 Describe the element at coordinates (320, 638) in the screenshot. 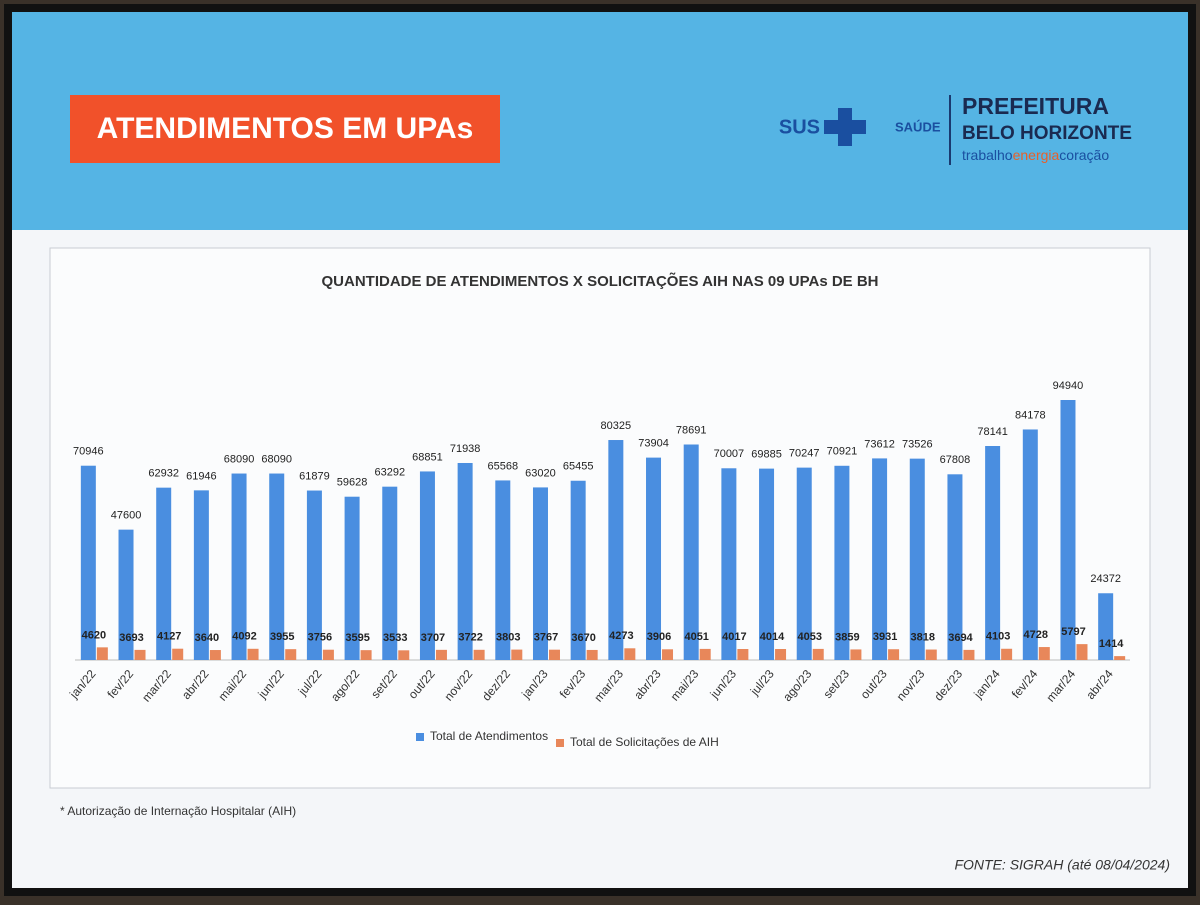

I see `data-label: 3756` at that location.